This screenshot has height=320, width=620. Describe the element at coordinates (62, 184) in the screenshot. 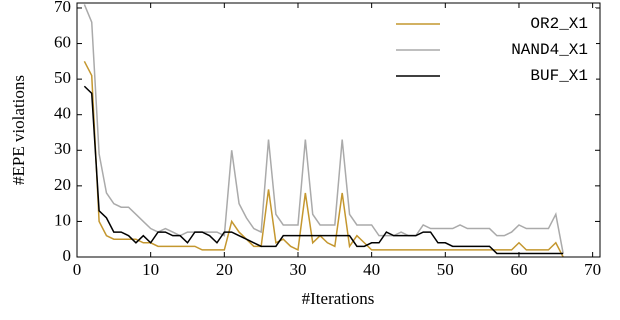

I see `y-tick-label: 20` at that location.